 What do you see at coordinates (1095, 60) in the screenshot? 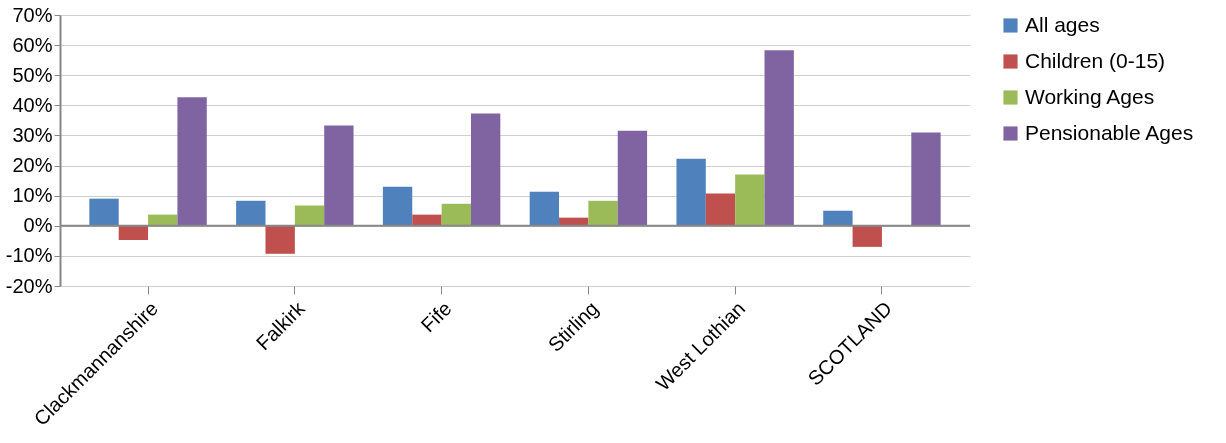
I see `legend-label: Children (0-15)` at bounding box center [1095, 60].